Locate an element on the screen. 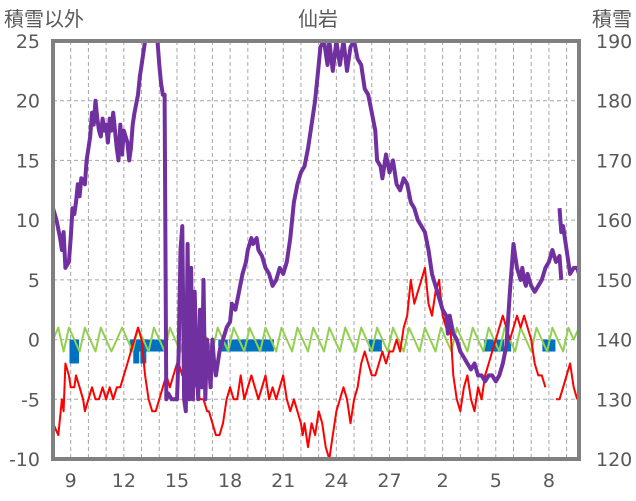 The image size is (636, 501). y-axis-left-ticks: 25 20 15 10 5 0 -5 -10 is located at coordinates (24, 251).